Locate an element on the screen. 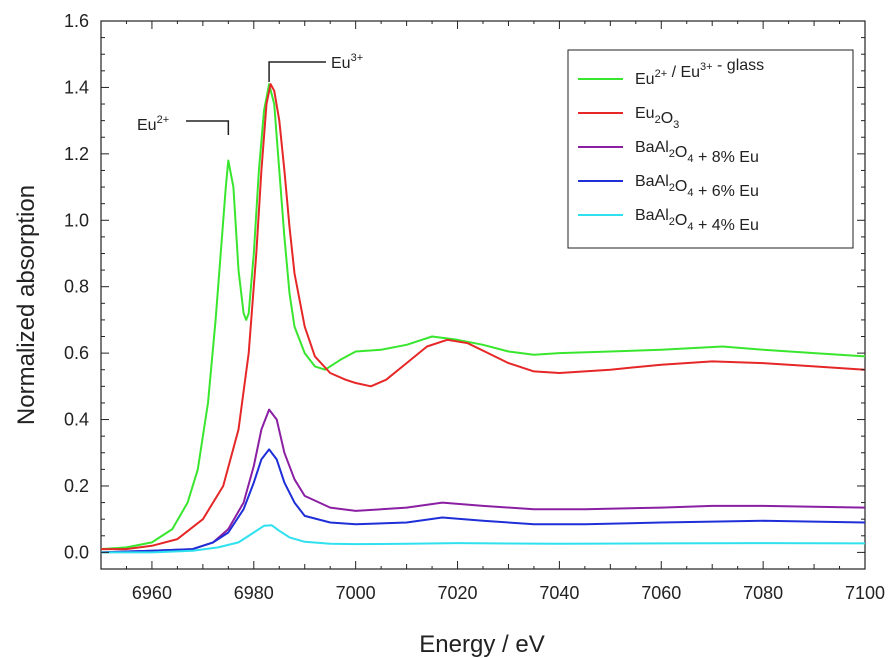 This screenshot has height=658, width=892. y-tick-label: 0.0 is located at coordinates (76, 552).